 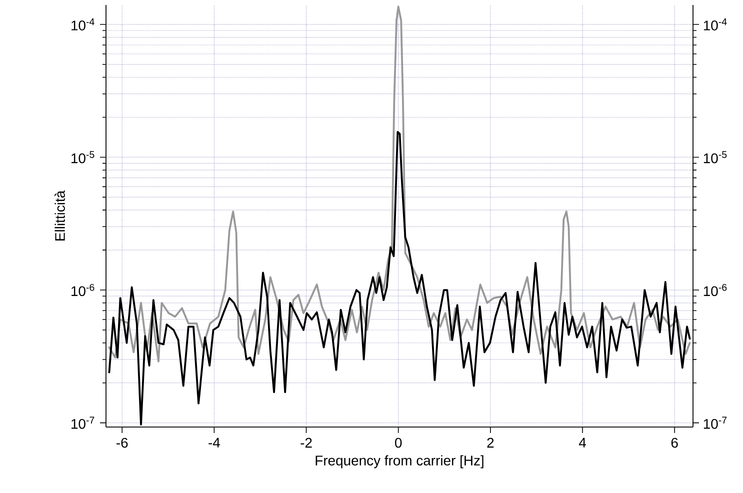 What do you see at coordinates (83, 290) in the screenshot?
I see `text: 10$^{-6}$` at bounding box center [83, 290].